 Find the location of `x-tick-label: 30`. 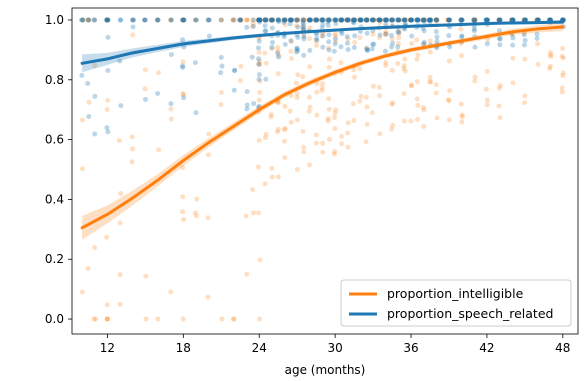

x-tick-label: 30 is located at coordinates (334, 348).